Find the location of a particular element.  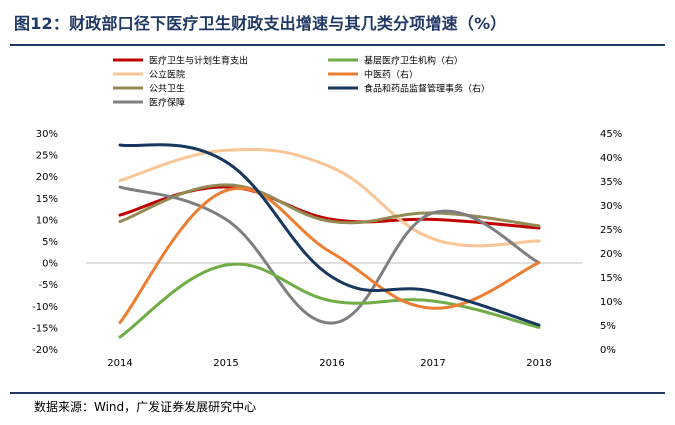

left-tick-label: -20% is located at coordinates (45, 350).